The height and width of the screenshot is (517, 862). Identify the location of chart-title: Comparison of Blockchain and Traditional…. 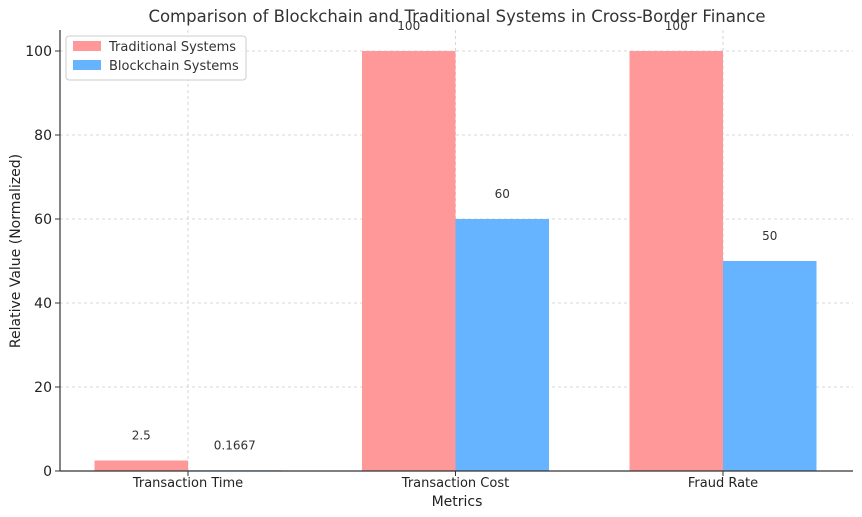
(456, 16).